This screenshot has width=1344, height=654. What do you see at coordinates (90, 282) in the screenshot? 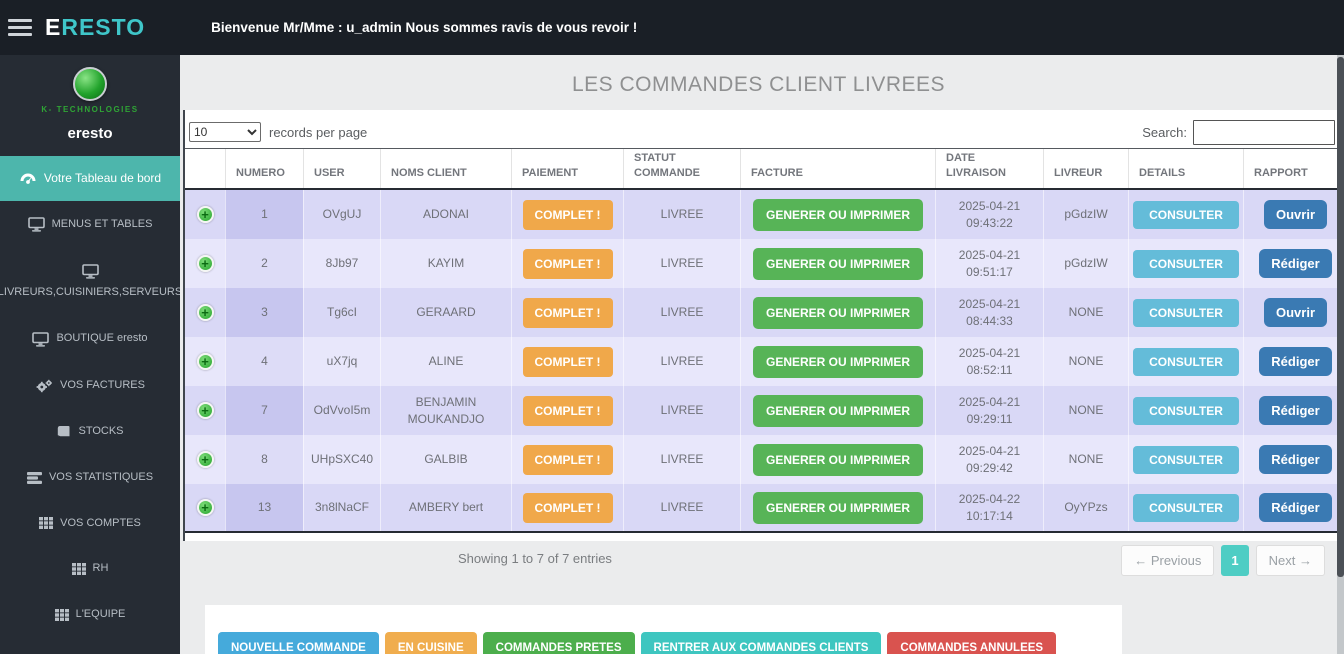
I see `sidebar-item-livreurs-cuisiniers-serveurs: LIVREURS,CUISINIERS,SERVEURS` at bounding box center [90, 282].